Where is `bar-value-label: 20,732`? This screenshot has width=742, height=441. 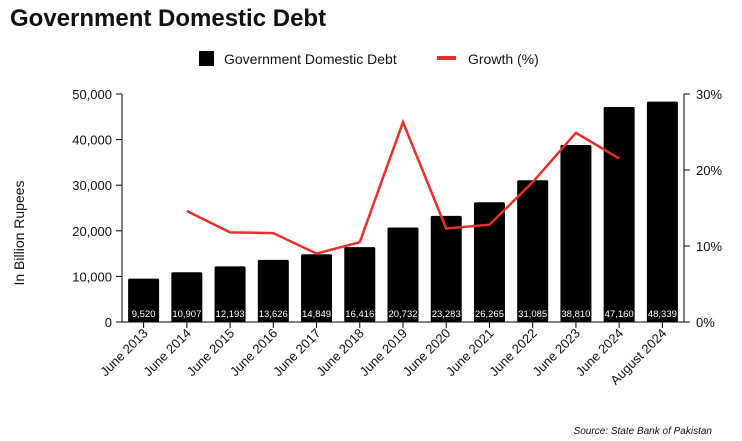
bar-value-label: 20,732 is located at coordinates (402, 314).